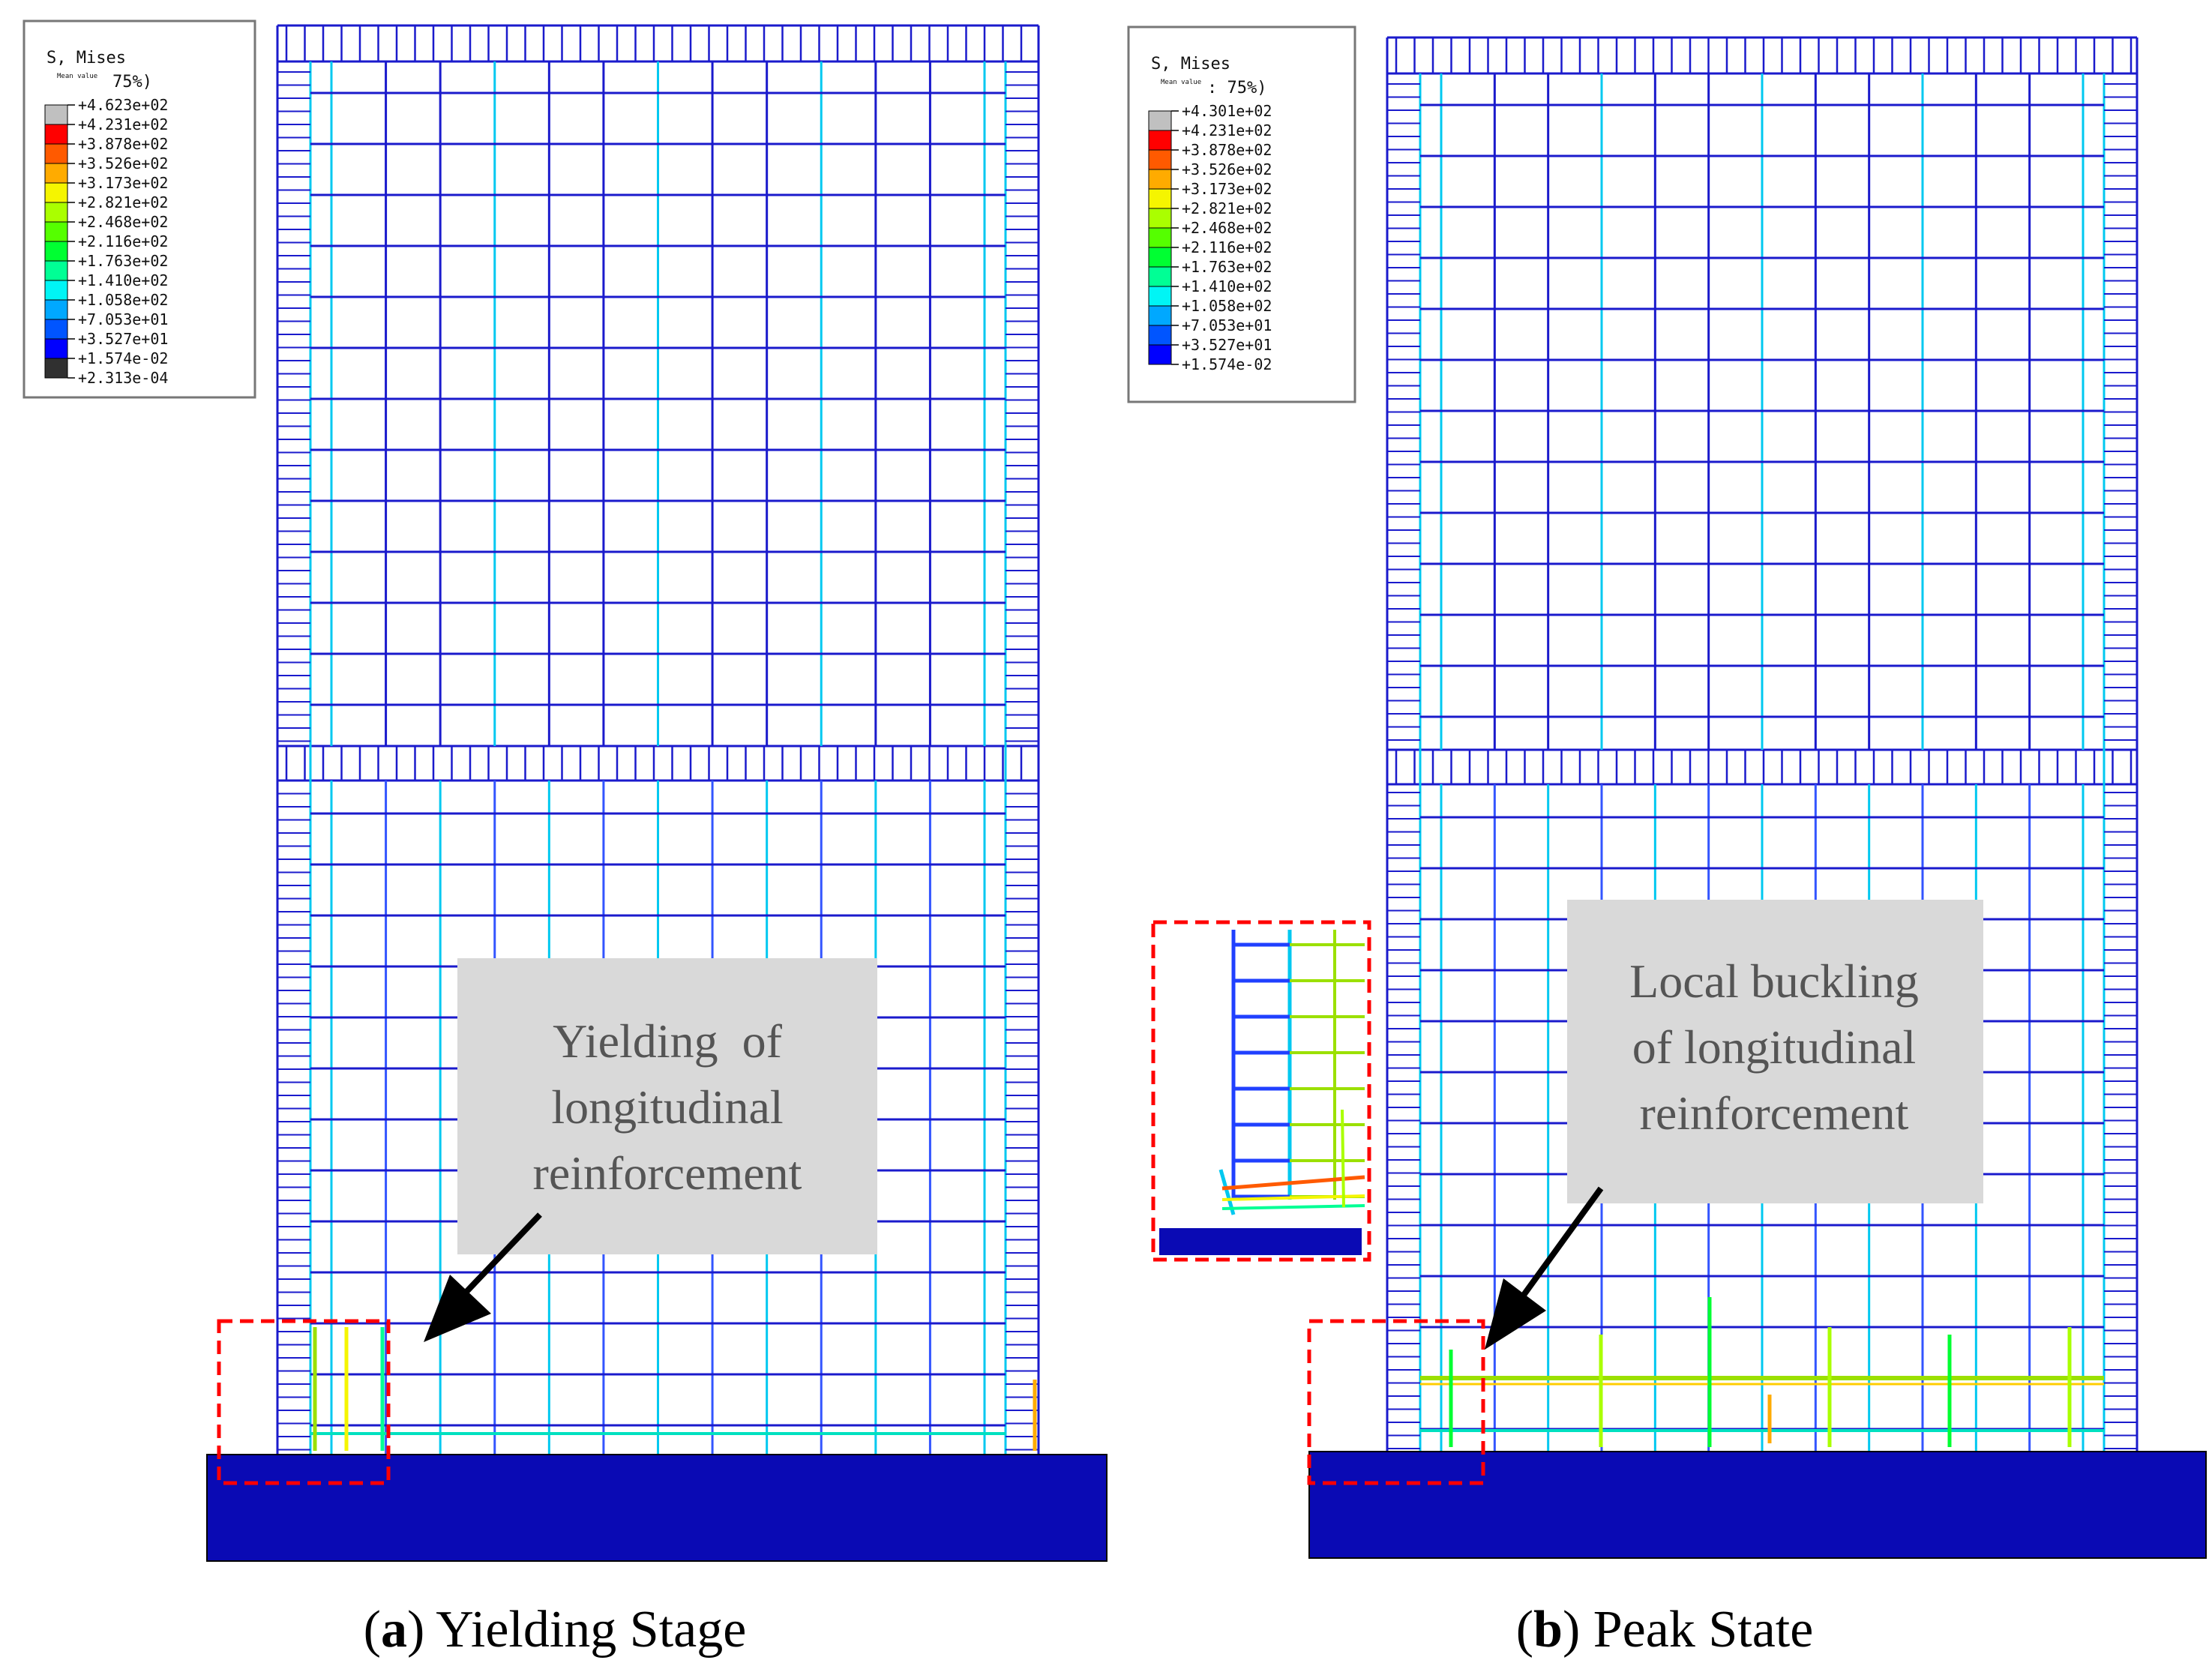  Describe the element at coordinates (1181, 82) in the screenshot. I see `legend-b-subtitle: Mean value` at that location.